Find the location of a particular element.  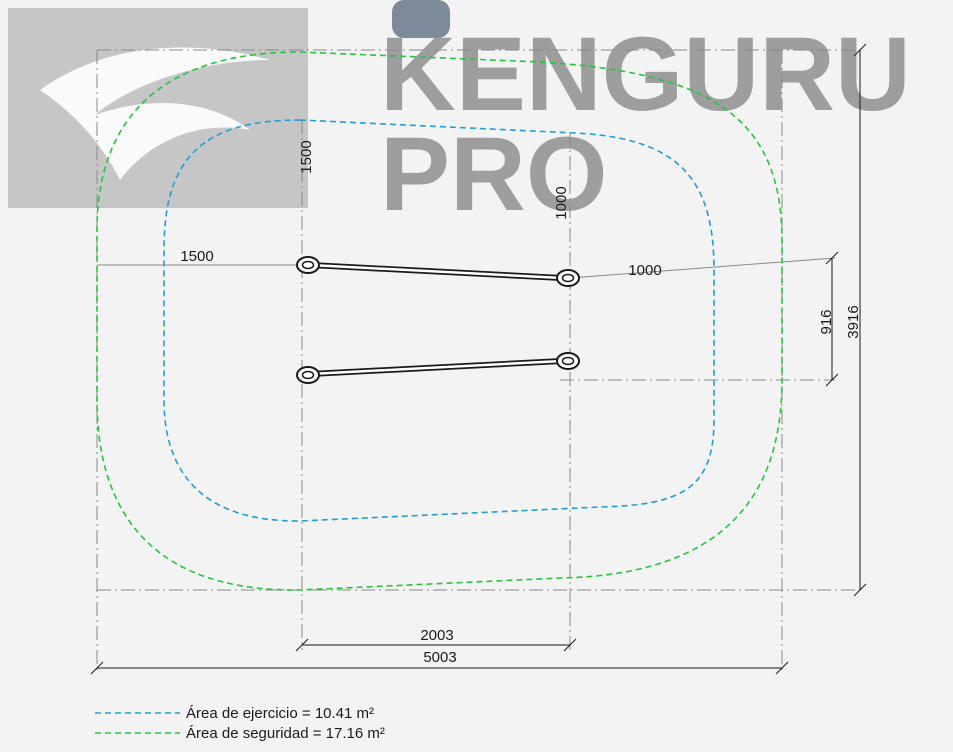

upper-bar is located at coordinates (438, 271).